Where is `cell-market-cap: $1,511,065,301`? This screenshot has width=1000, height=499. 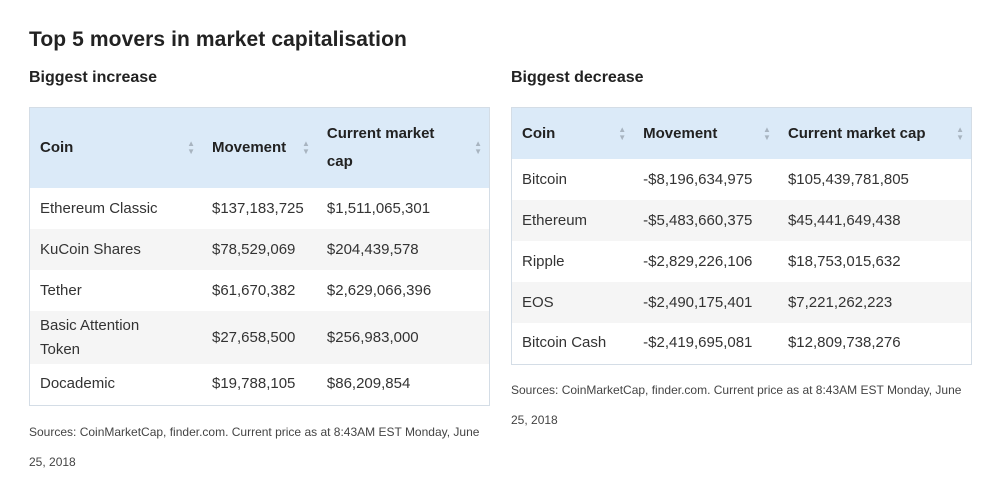
cell-market-cap: $1,511,065,301 is located at coordinates (403, 208).